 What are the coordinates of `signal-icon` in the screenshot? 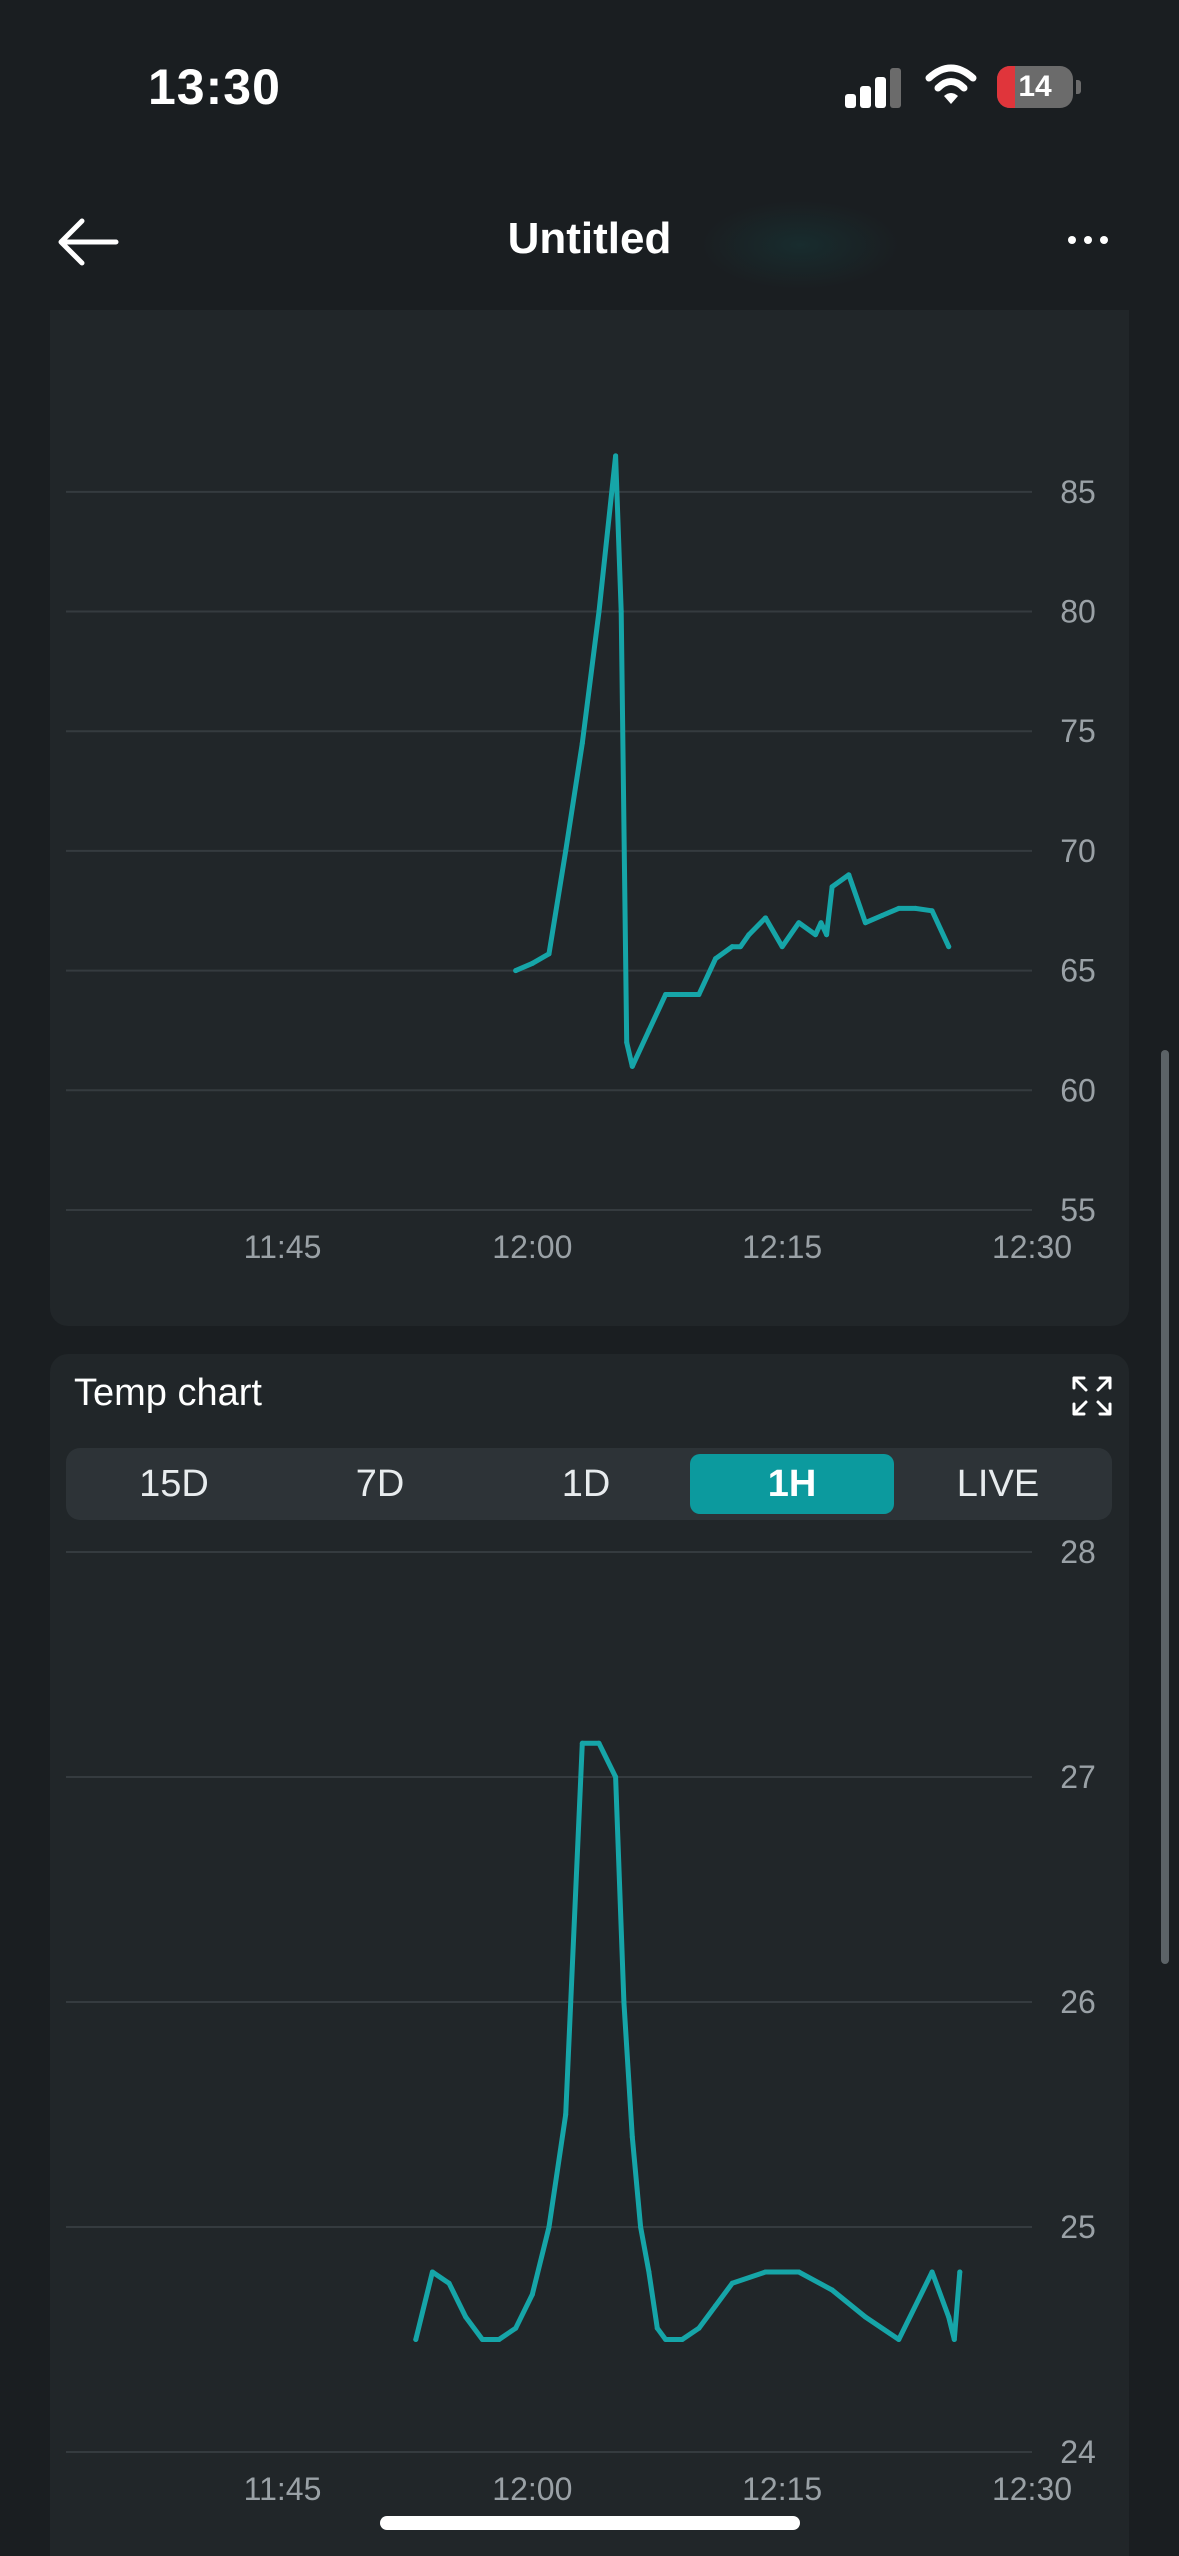 It's located at (874, 87).